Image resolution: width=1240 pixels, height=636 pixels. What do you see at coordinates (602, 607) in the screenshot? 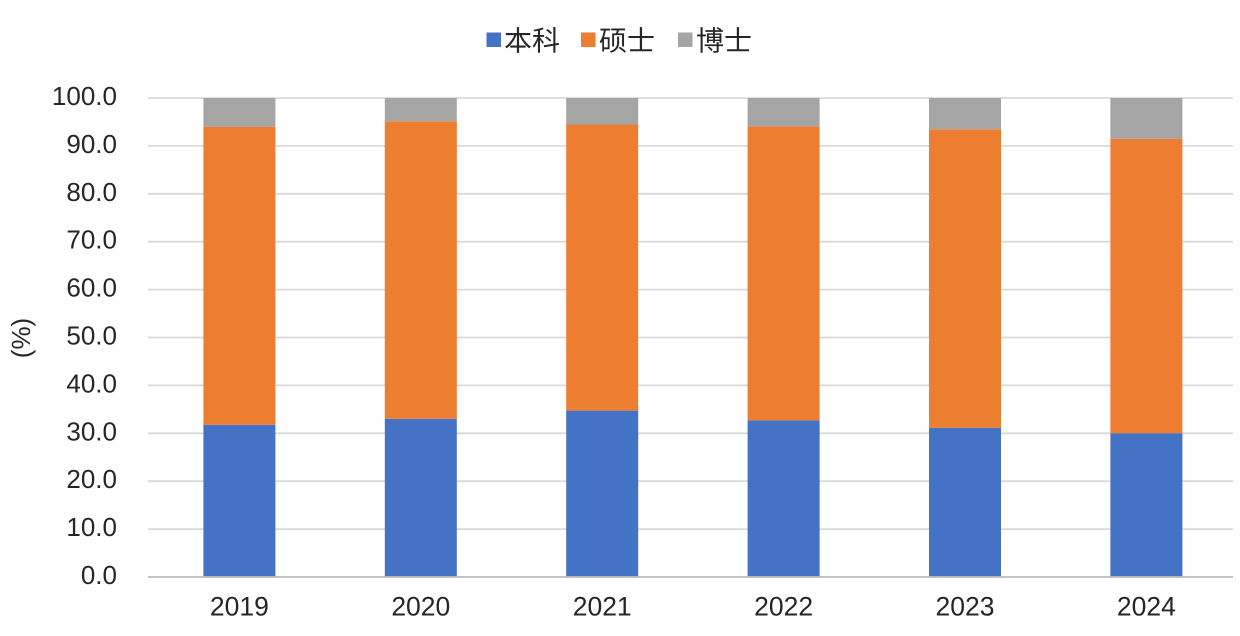
I see `svg-text: 2021` at bounding box center [602, 607].